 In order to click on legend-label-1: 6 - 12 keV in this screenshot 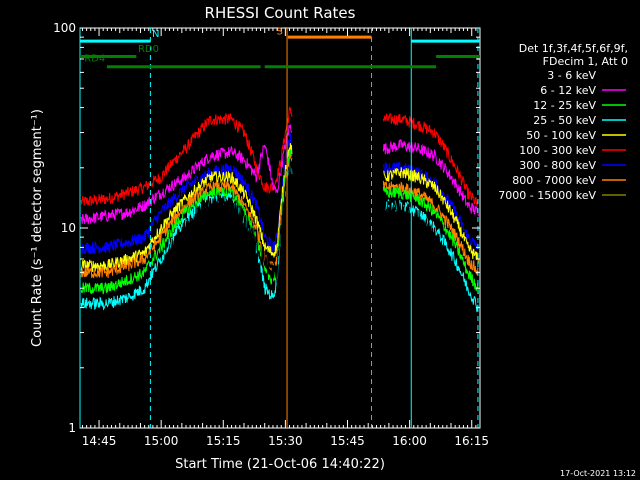, I will do `click(568, 90)`.